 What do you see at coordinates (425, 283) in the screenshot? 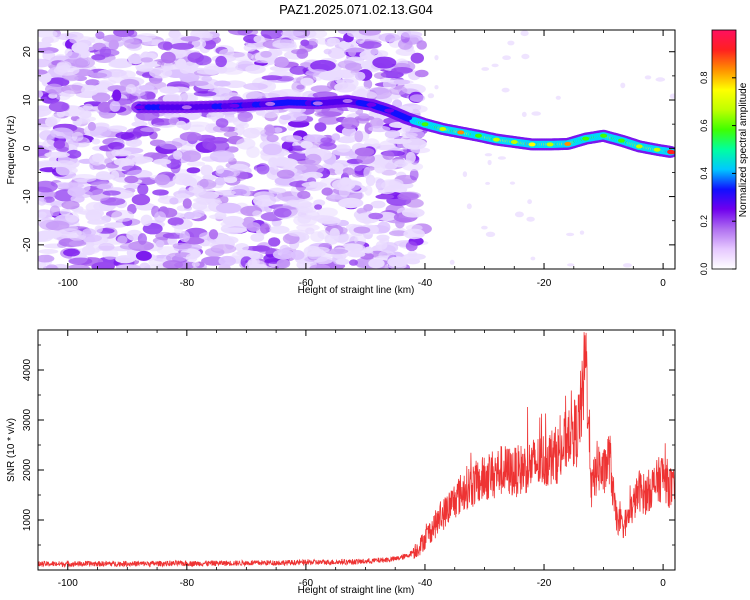
I see `x-tick-label: -40` at bounding box center [425, 283].